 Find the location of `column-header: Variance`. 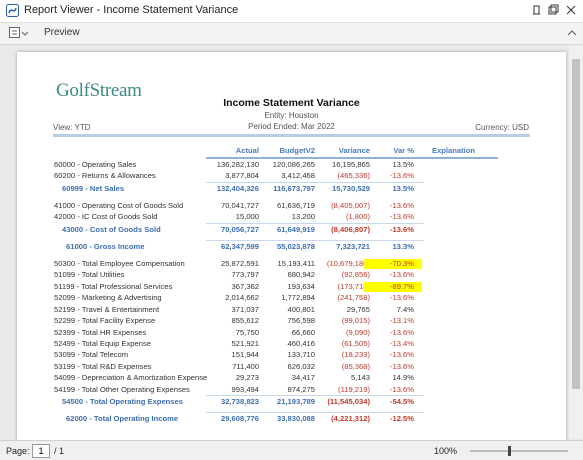

column-header: Variance is located at coordinates (354, 150).